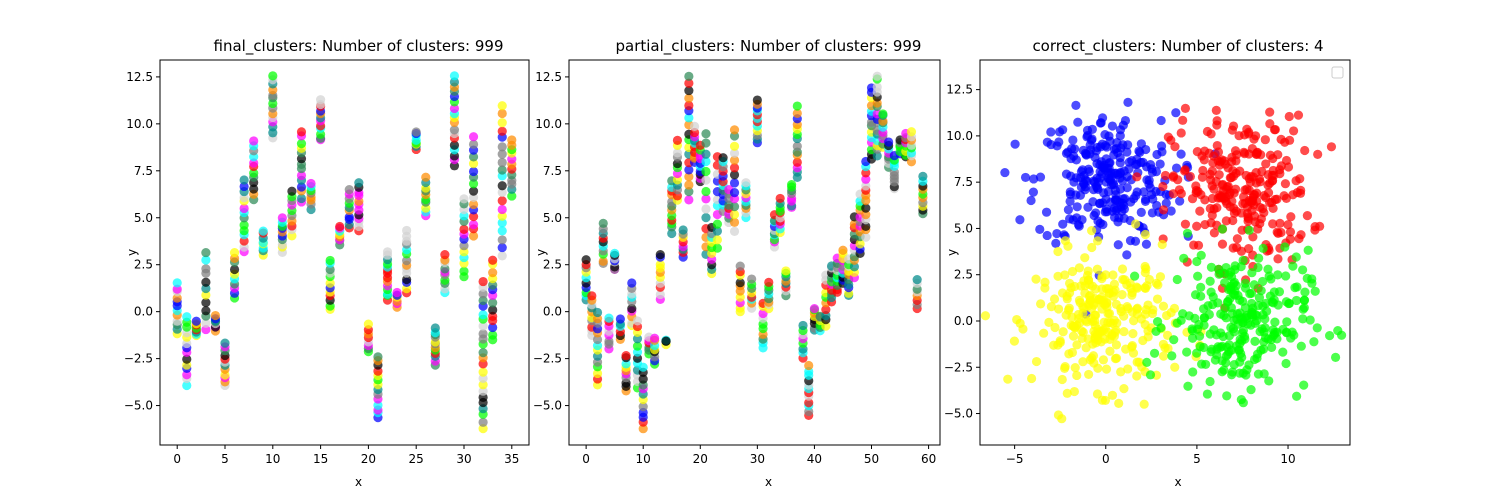  I want to click on x-tick-label: 20, so click(368, 459).